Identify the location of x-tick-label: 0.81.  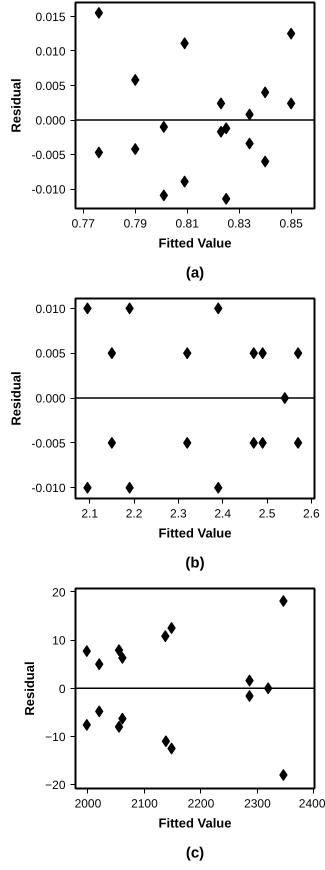
(188, 223).